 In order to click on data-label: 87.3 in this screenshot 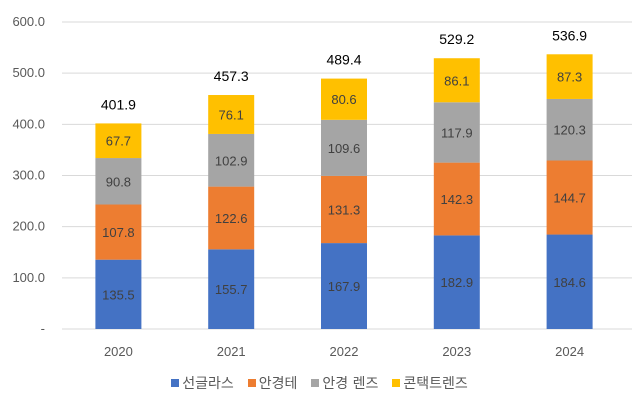, I will do `click(569, 77)`.